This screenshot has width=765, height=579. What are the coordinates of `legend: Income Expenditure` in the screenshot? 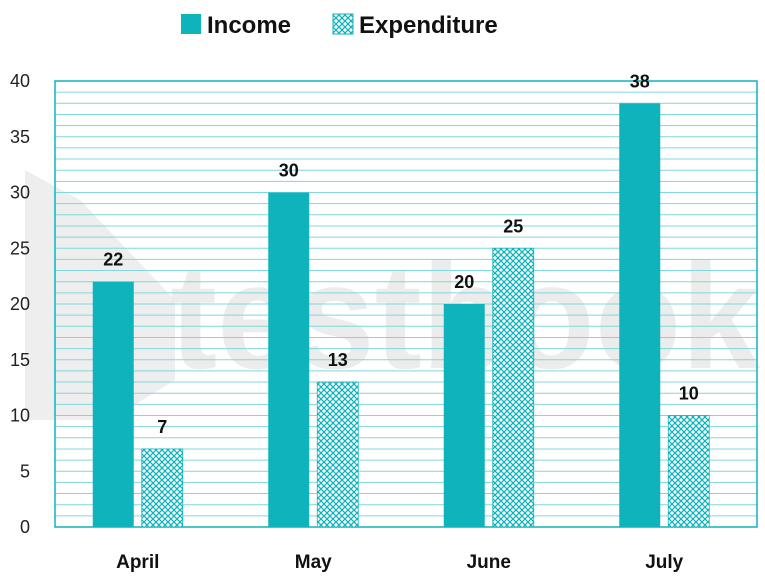 It's located at (339, 25).